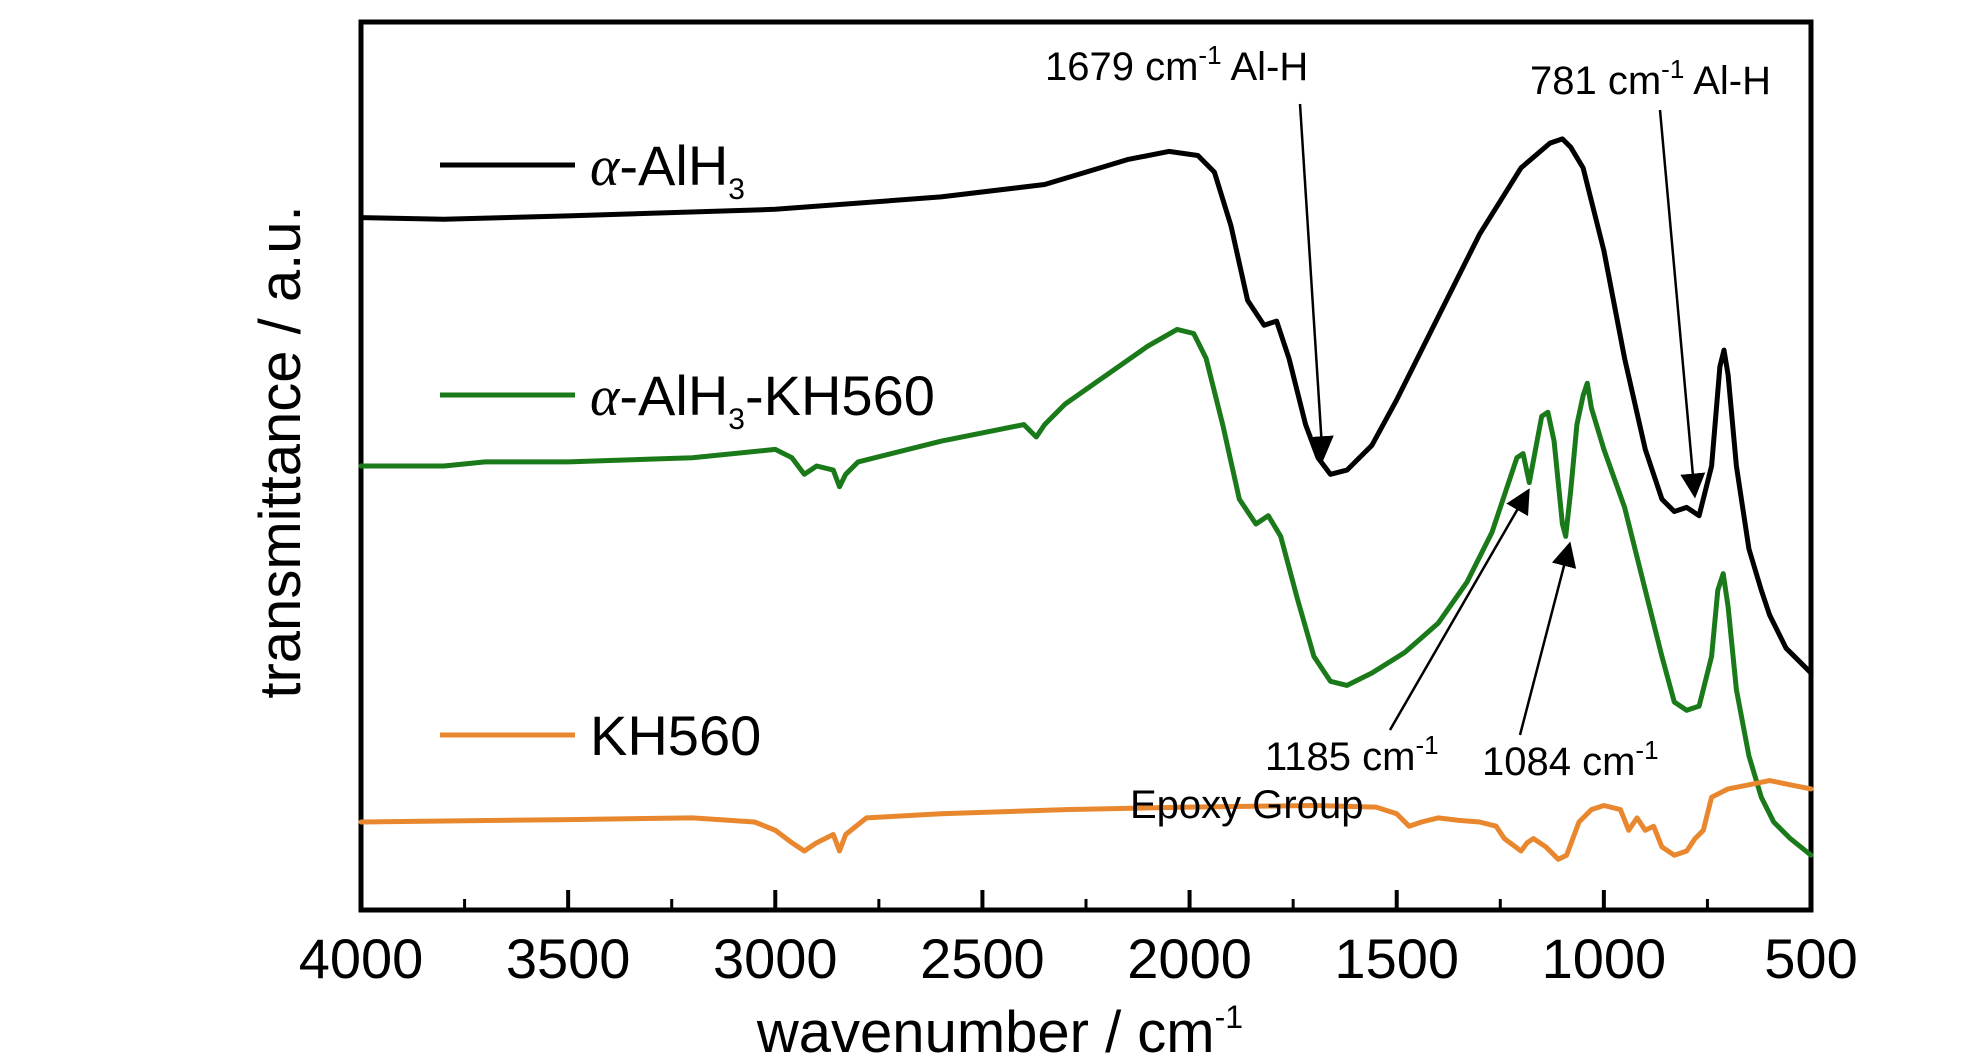 This screenshot has height=1063, width=1984. Describe the element at coordinates (667, 170) in the screenshot. I see `legend-label-1: α-AlH3` at that location.